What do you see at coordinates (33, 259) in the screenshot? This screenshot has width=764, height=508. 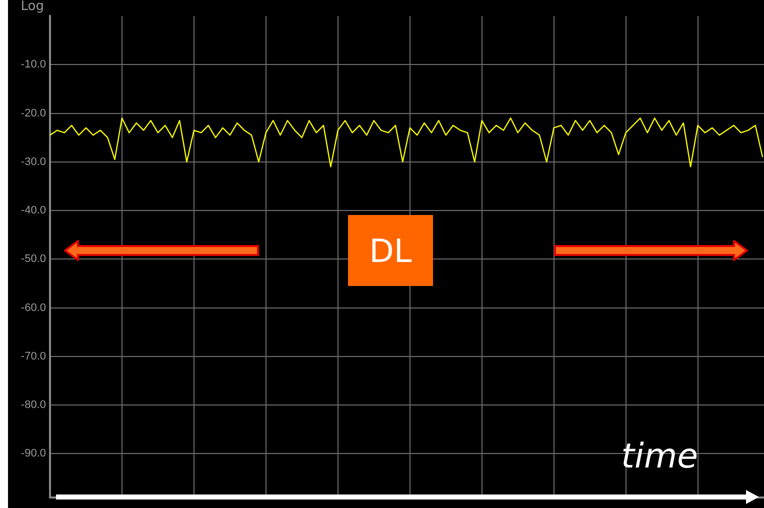 I see `y-tick-label: -50.0` at bounding box center [33, 259].